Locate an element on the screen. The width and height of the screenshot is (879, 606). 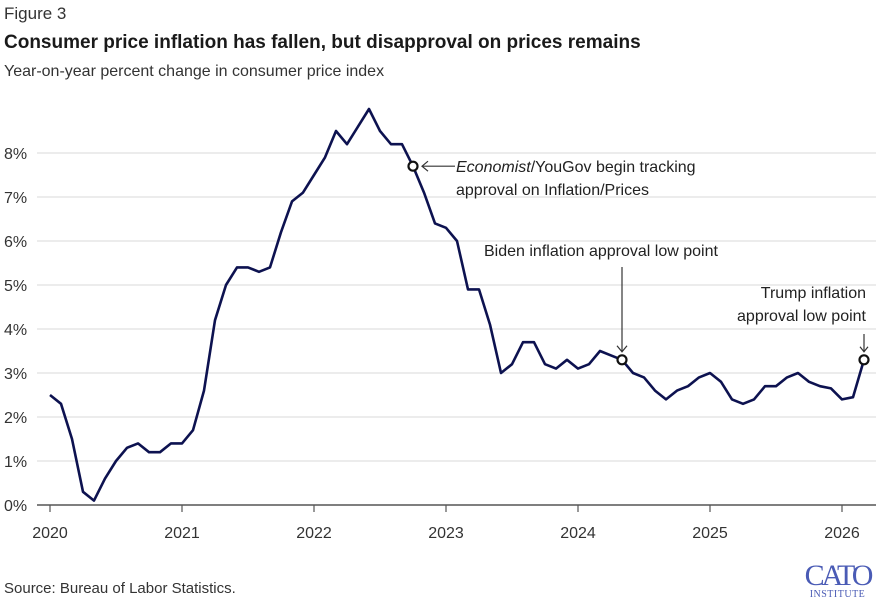
x-tick-label: 2025 is located at coordinates (710, 533).